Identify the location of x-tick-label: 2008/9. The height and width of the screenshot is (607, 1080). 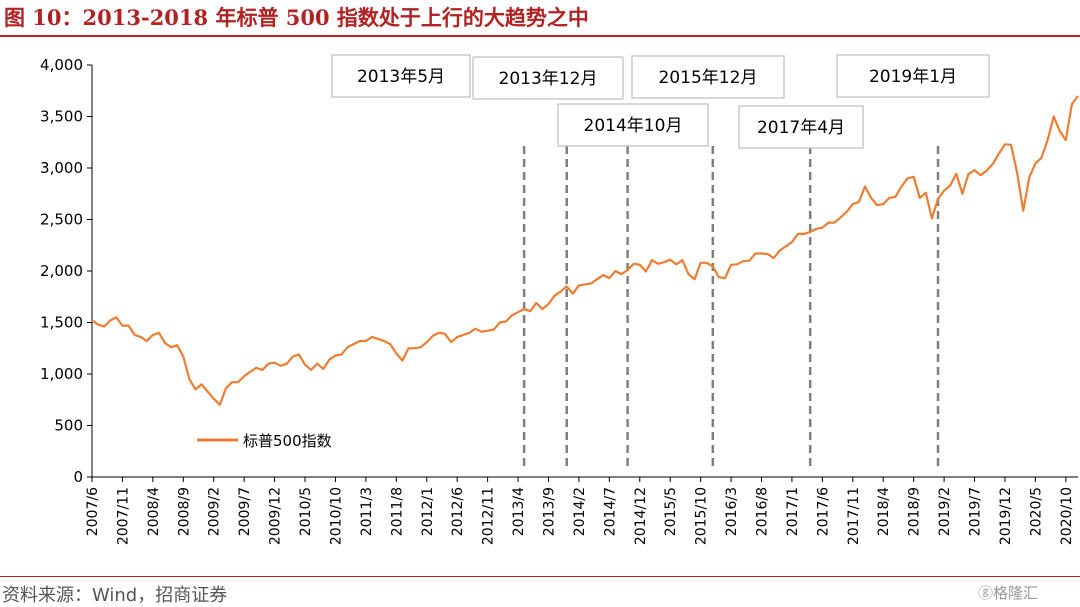
(184, 511).